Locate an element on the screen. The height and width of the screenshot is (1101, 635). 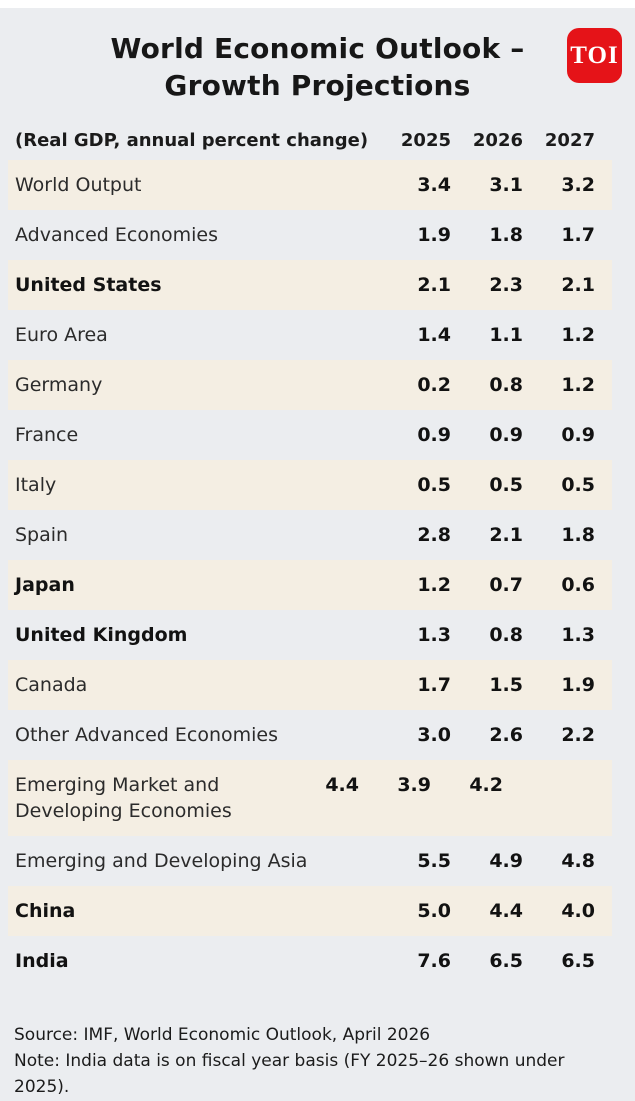
value-cell: 4.0 is located at coordinates (578, 911).